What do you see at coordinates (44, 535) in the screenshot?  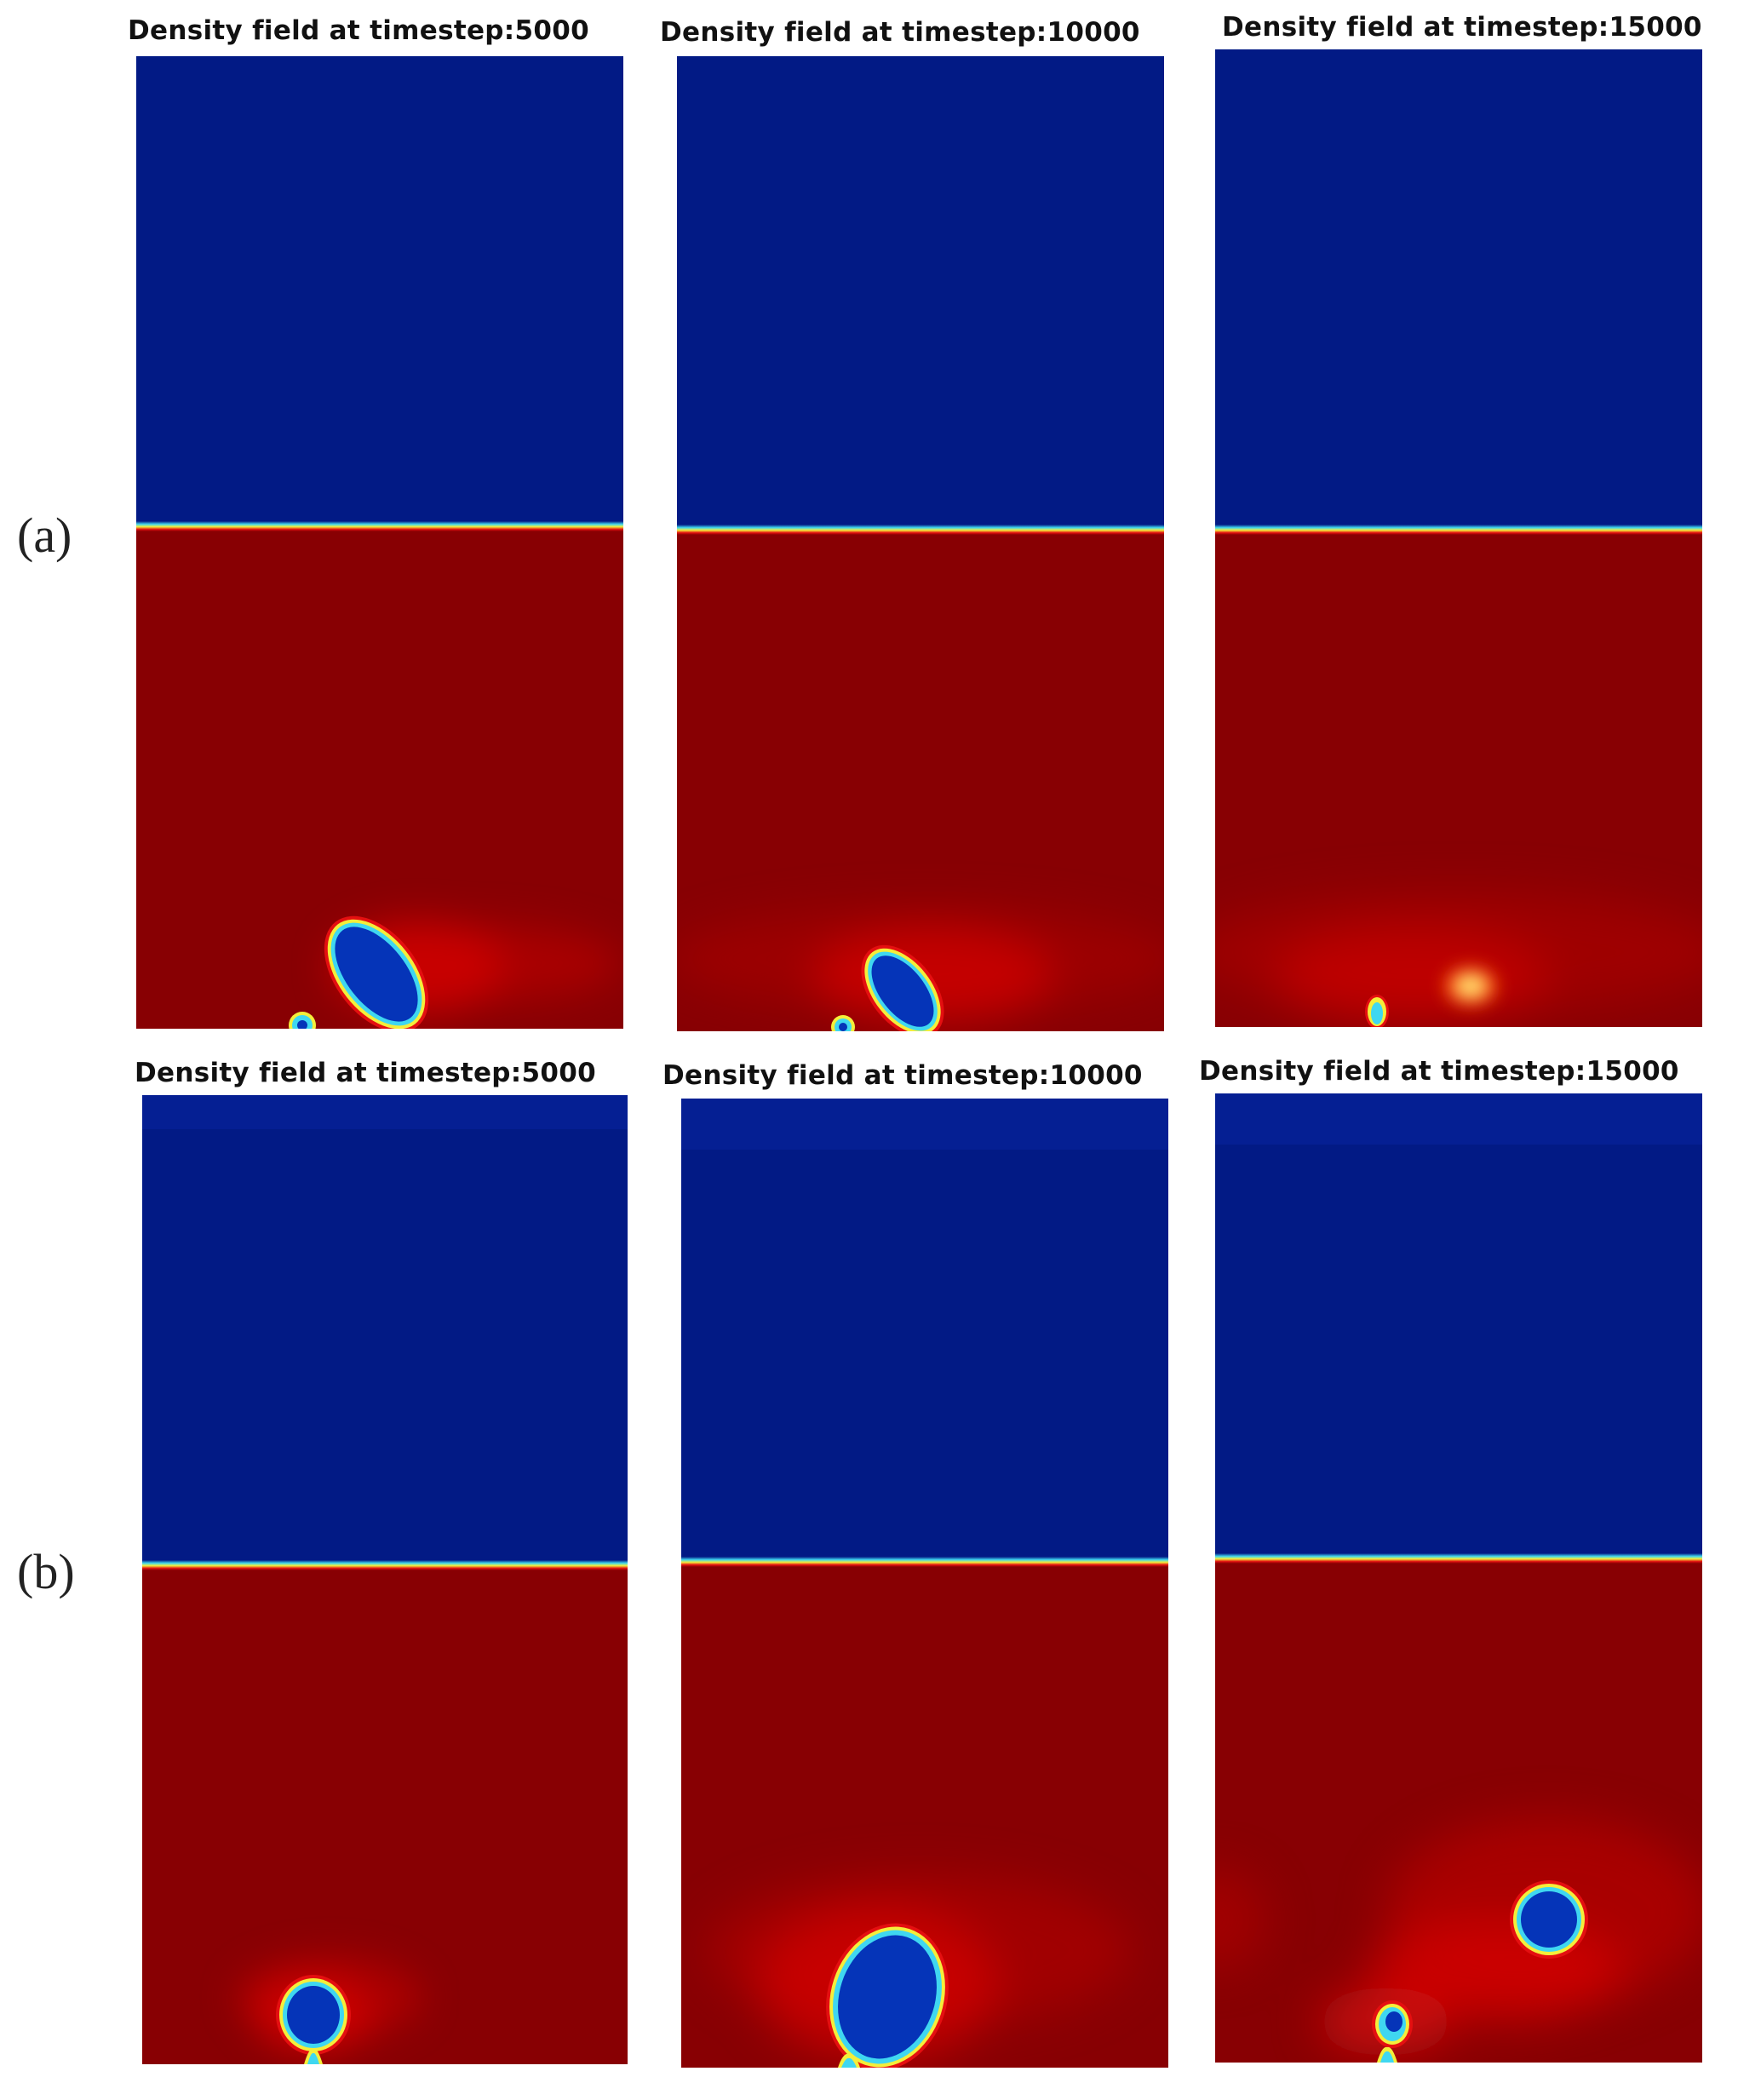 I see `row-label-a: (a)` at bounding box center [44, 535].